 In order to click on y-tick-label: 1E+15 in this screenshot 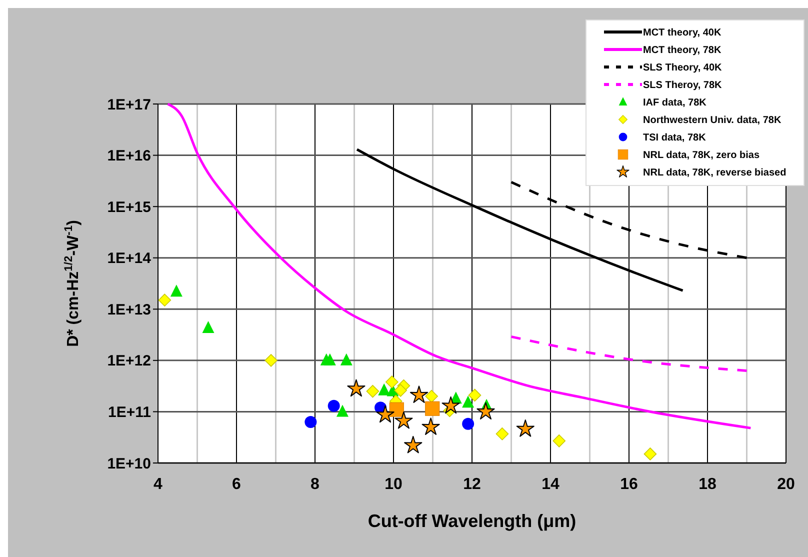, I will do `click(129, 207)`.